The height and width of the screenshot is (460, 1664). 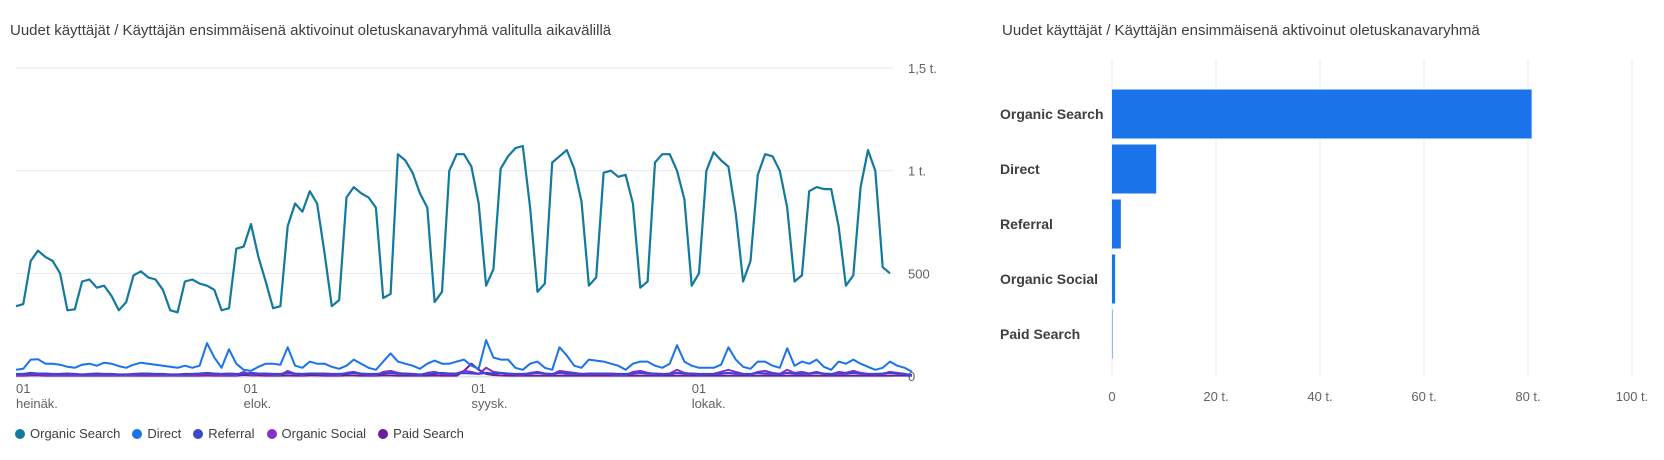 What do you see at coordinates (1114, 279) in the screenshot?
I see `bar-organic-social` at bounding box center [1114, 279].